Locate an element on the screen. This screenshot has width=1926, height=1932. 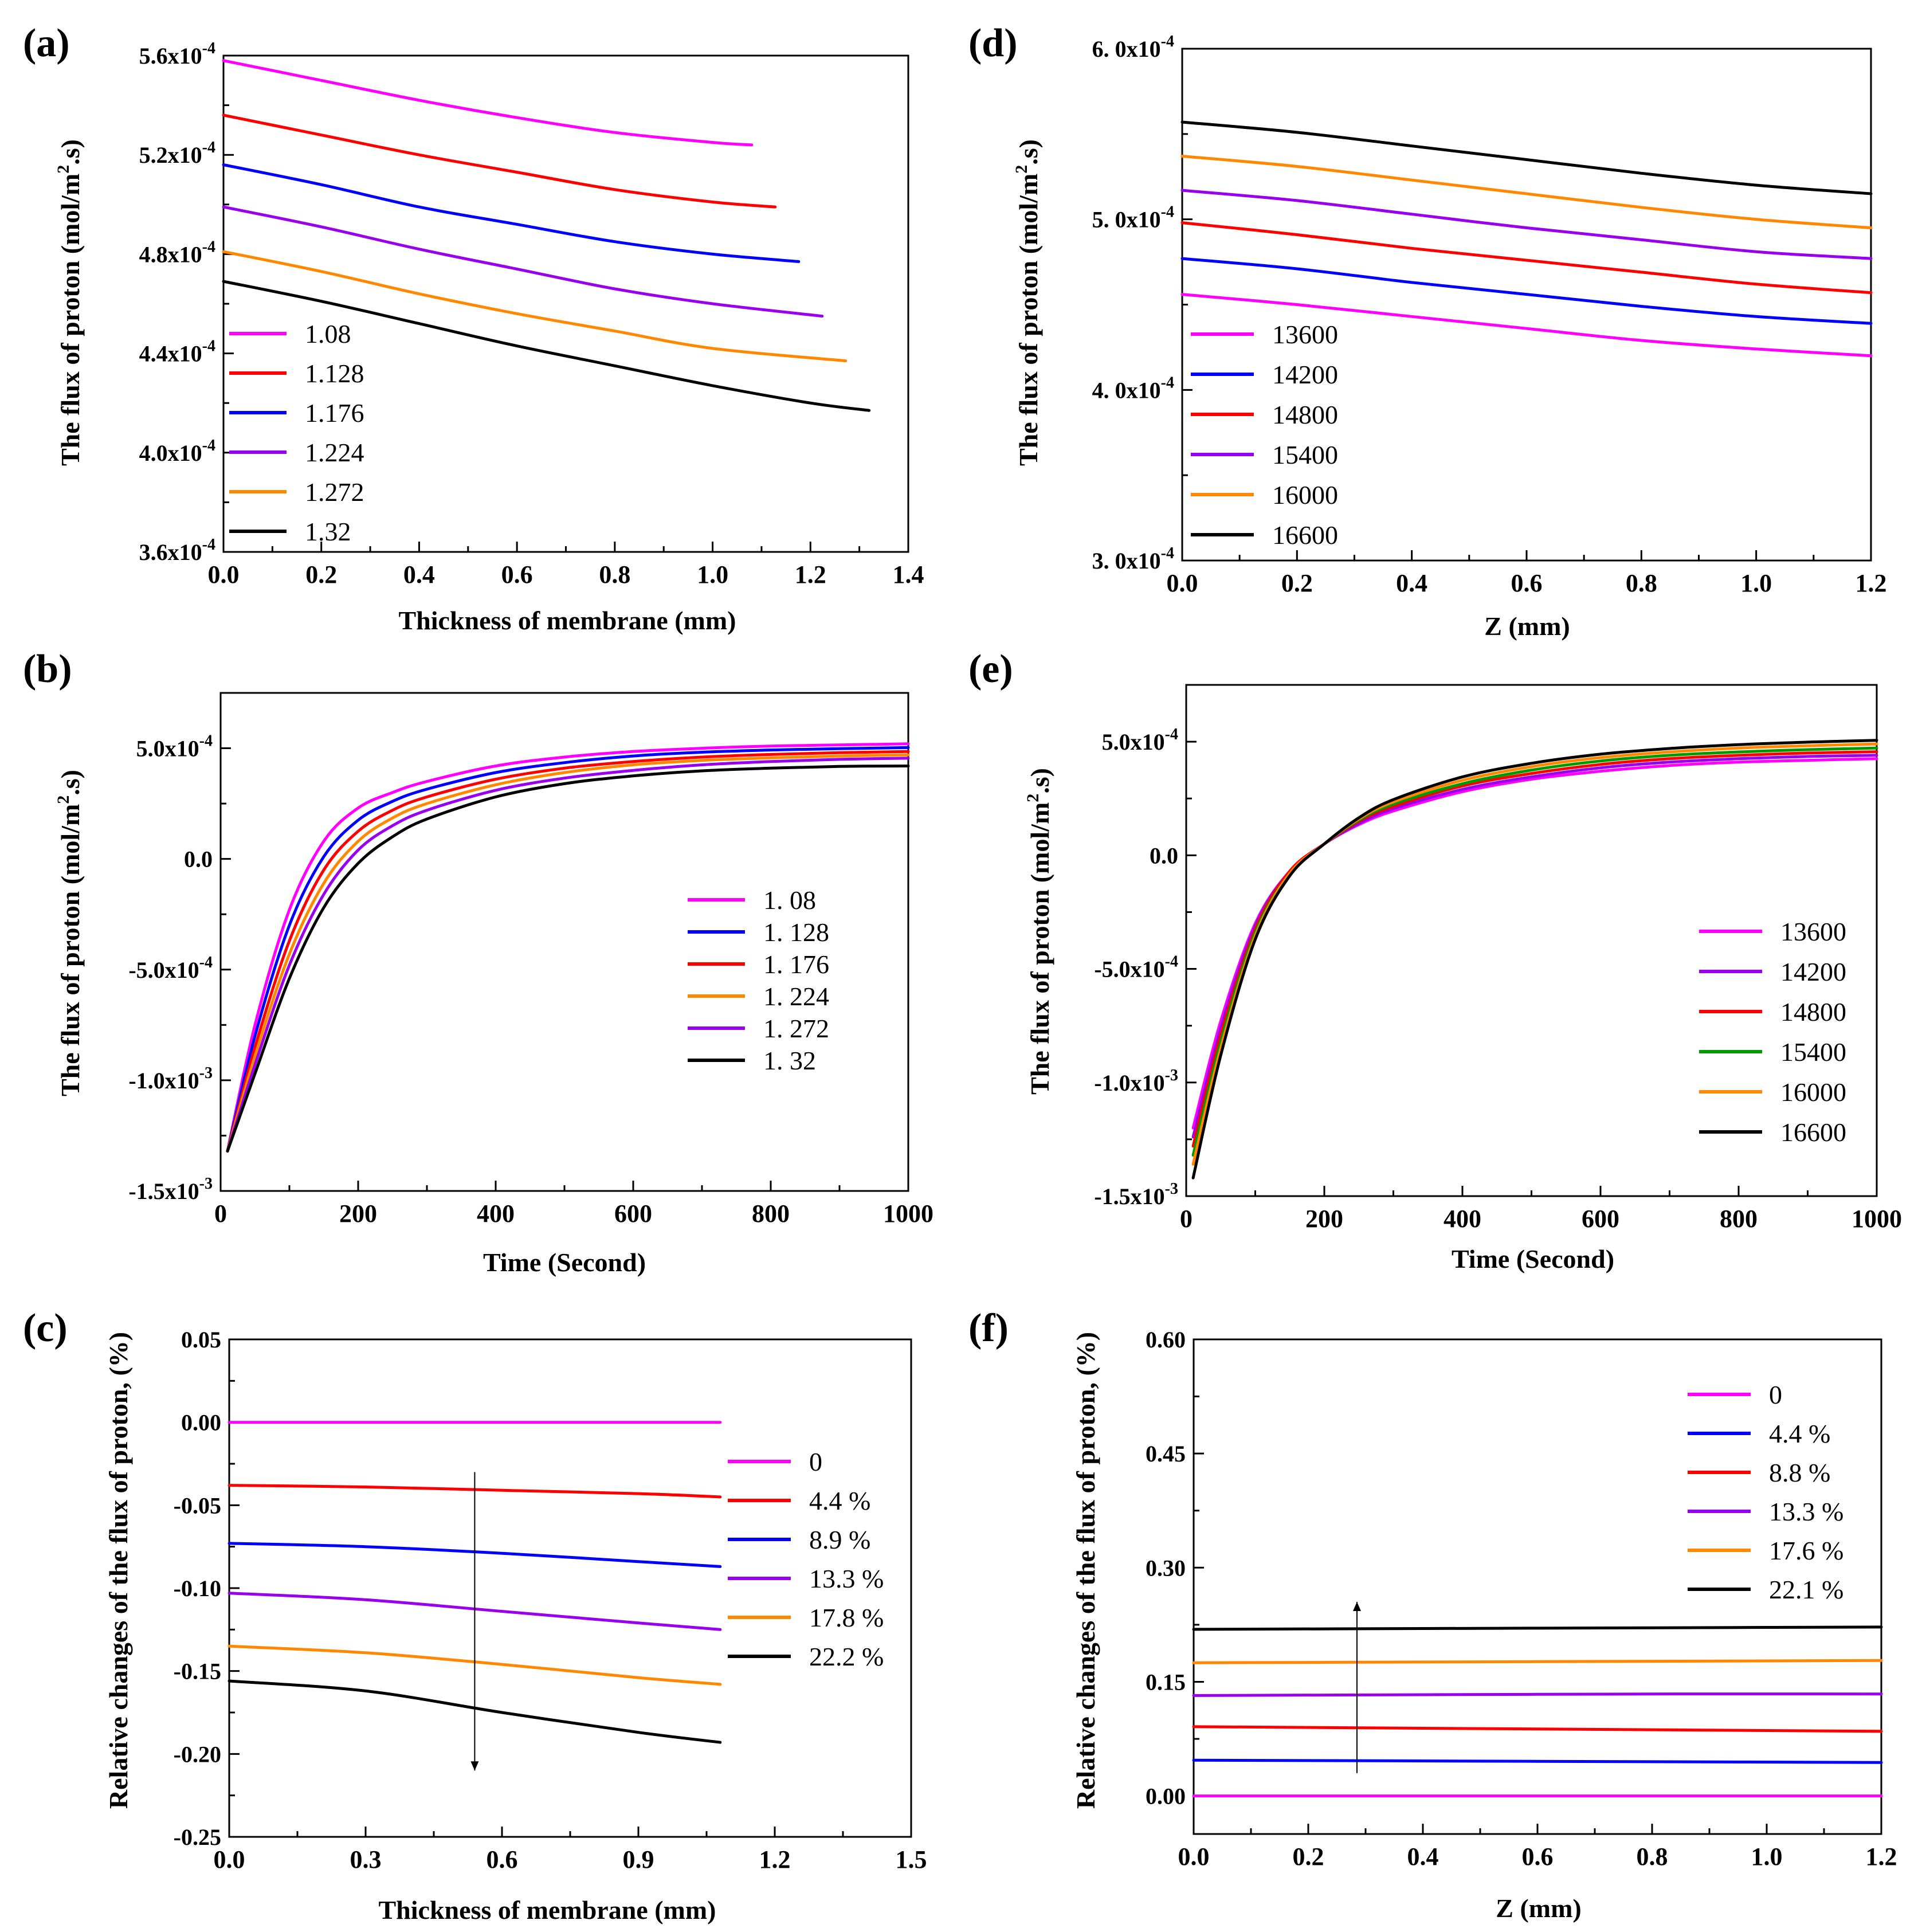
panel-d-x-tick-label: 1.0 is located at coordinates (1756, 583).